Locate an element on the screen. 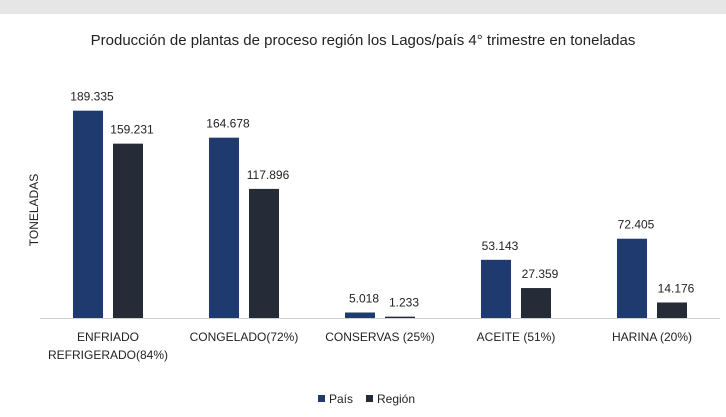 This screenshot has width=726, height=417. x-tick-label: CONGELADO(72%) is located at coordinates (244, 337).